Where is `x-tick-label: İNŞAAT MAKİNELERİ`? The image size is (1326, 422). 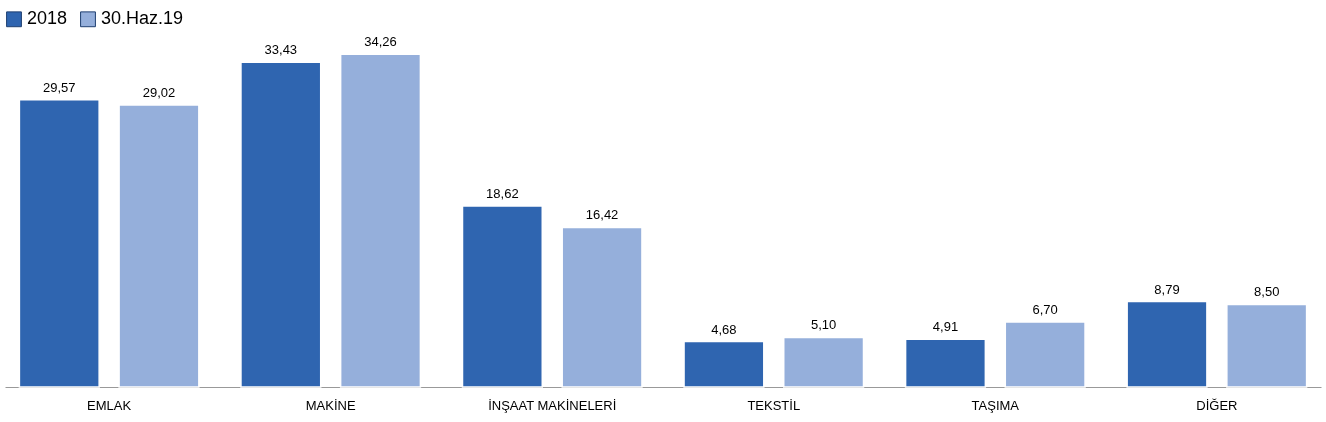
x-tick-label: İNŞAAT MAKİNELERİ is located at coordinates (552, 405).